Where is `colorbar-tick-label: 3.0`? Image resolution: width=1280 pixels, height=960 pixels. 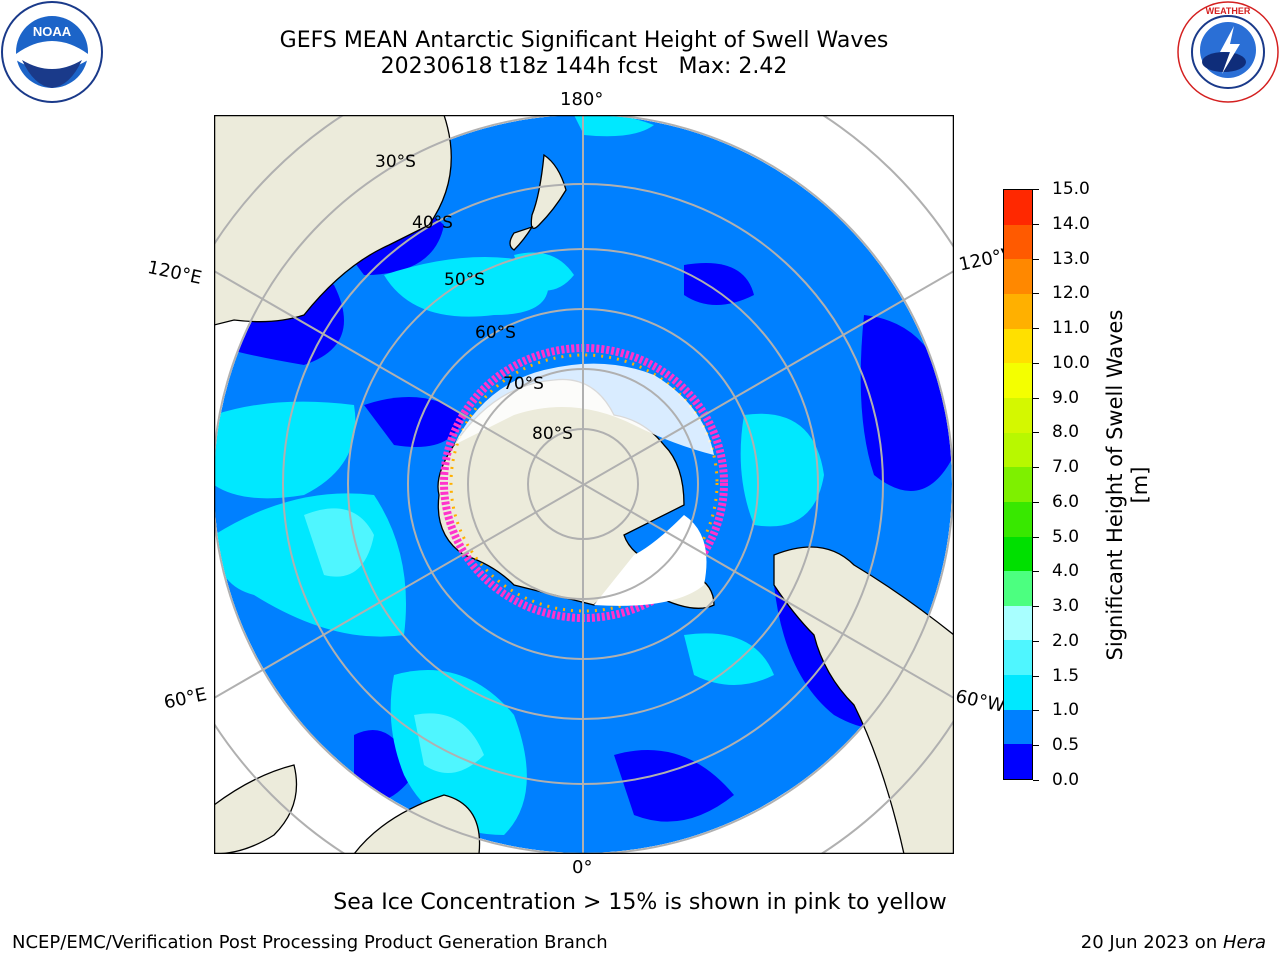 colorbar-tick-label: 3.0 is located at coordinates (1066, 606).